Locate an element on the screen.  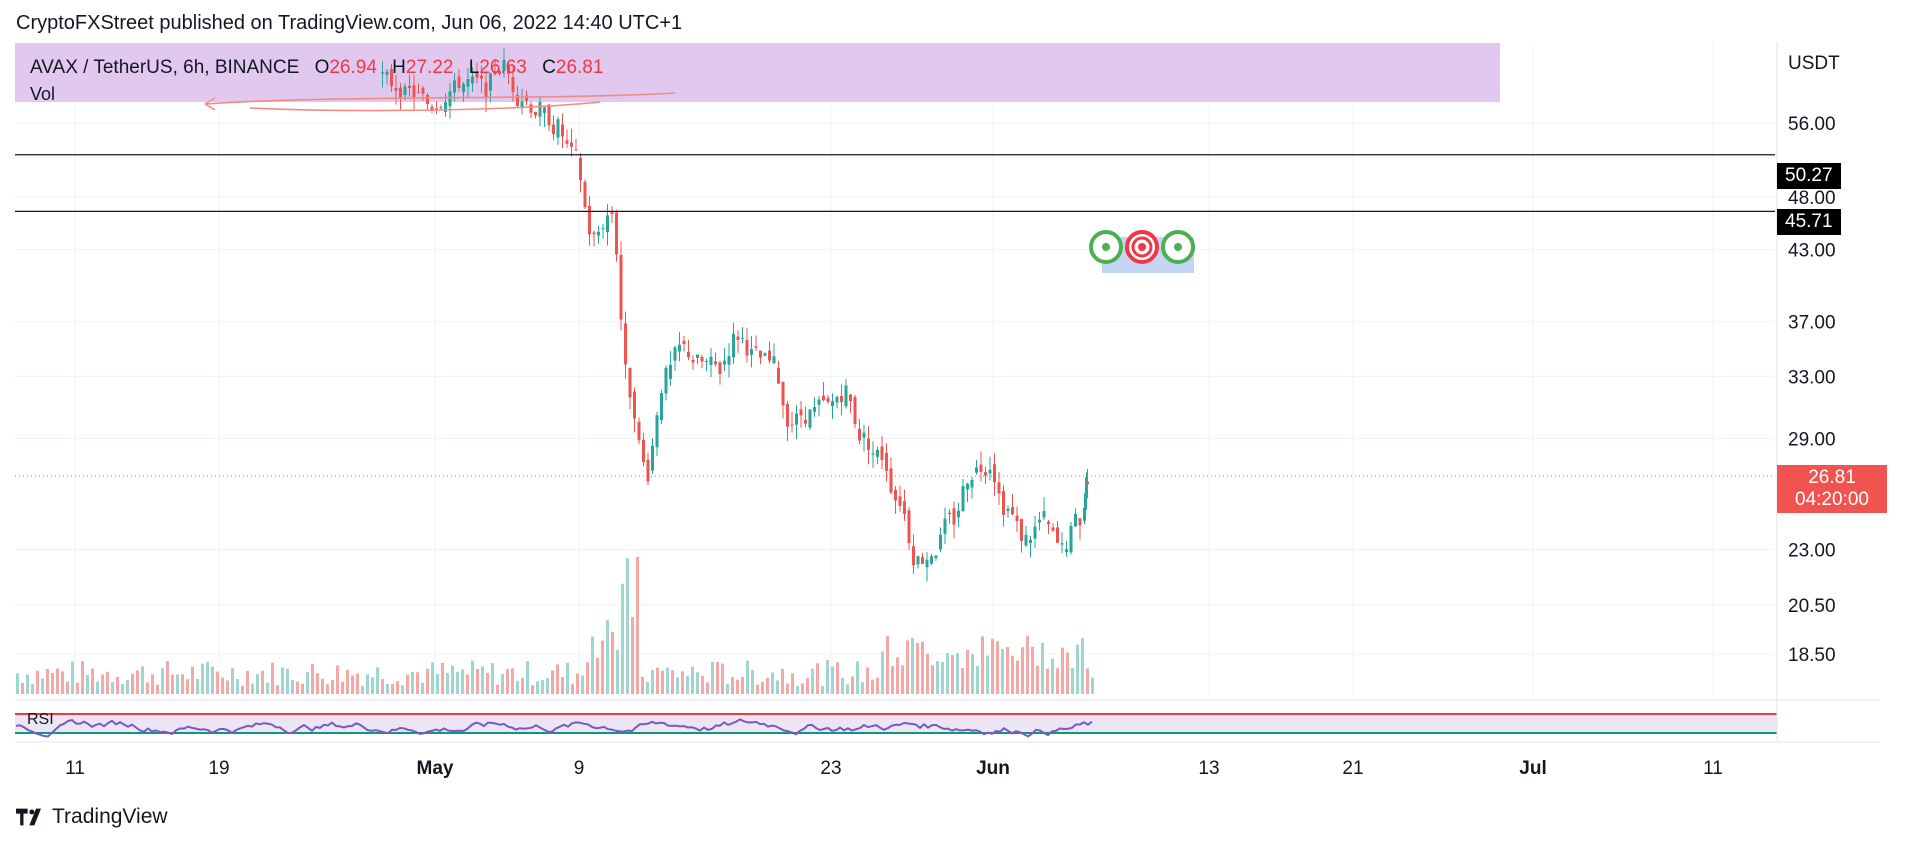
currency-unit: USDT is located at coordinates (1814, 63).